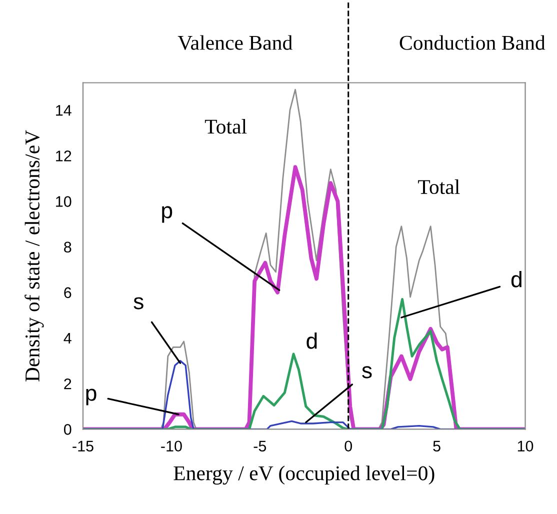 This screenshot has height=514, width=557. What do you see at coordinates (473, 42) in the screenshot?
I see `text: Conduction Band` at bounding box center [473, 42].